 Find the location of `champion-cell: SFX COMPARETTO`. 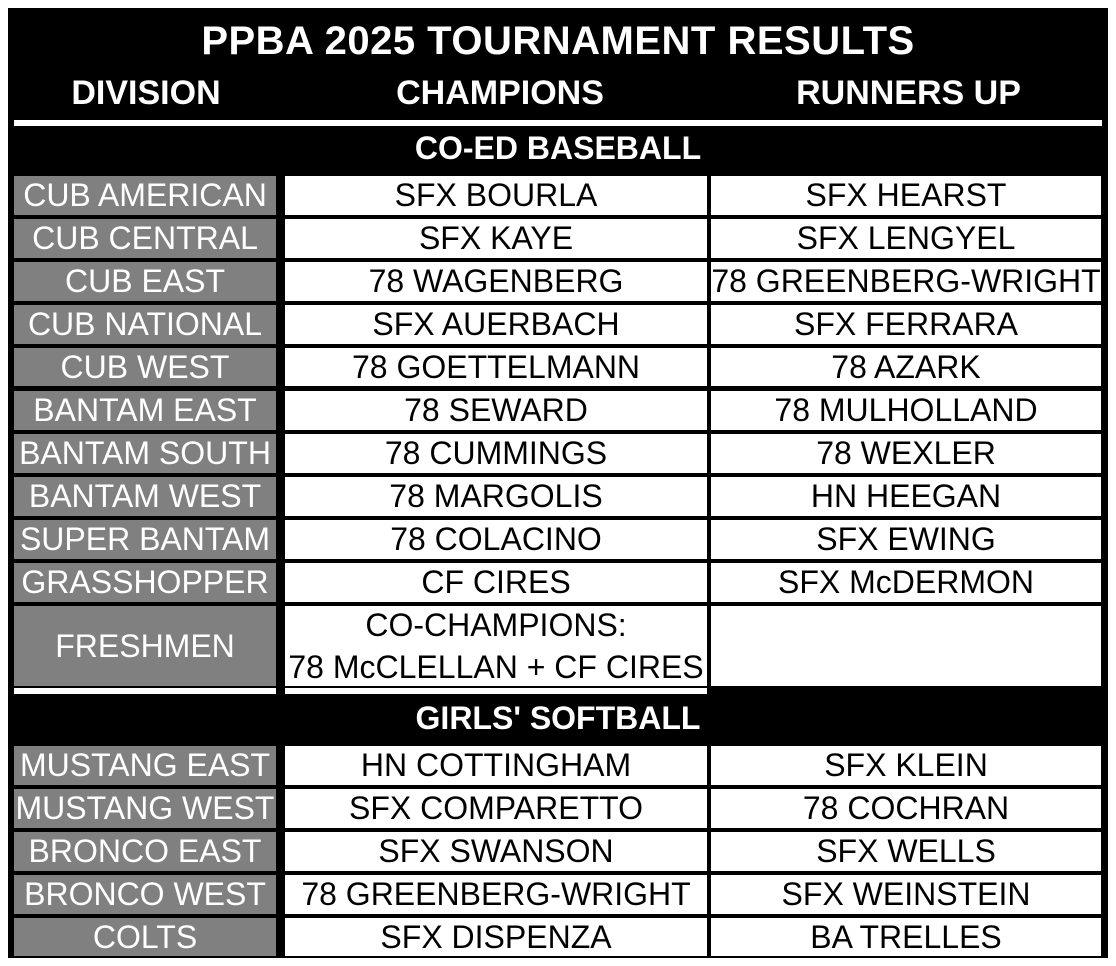

champion-cell: SFX COMPARETTO is located at coordinates (496, 808).